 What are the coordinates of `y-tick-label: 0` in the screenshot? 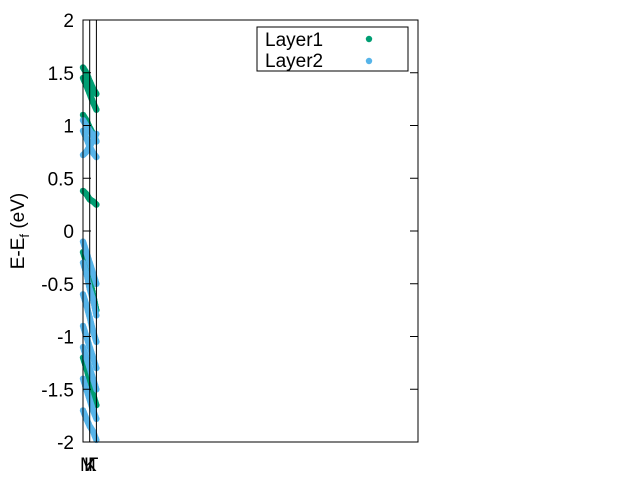 It's located at (68, 232).